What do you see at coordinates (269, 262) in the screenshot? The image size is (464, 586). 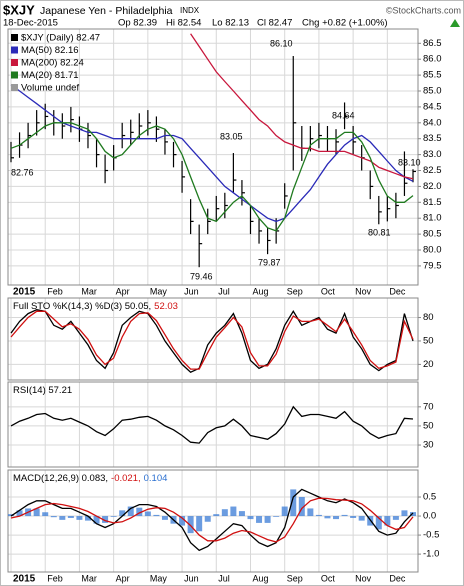 I see `annotation: 79.87` at bounding box center [269, 262].